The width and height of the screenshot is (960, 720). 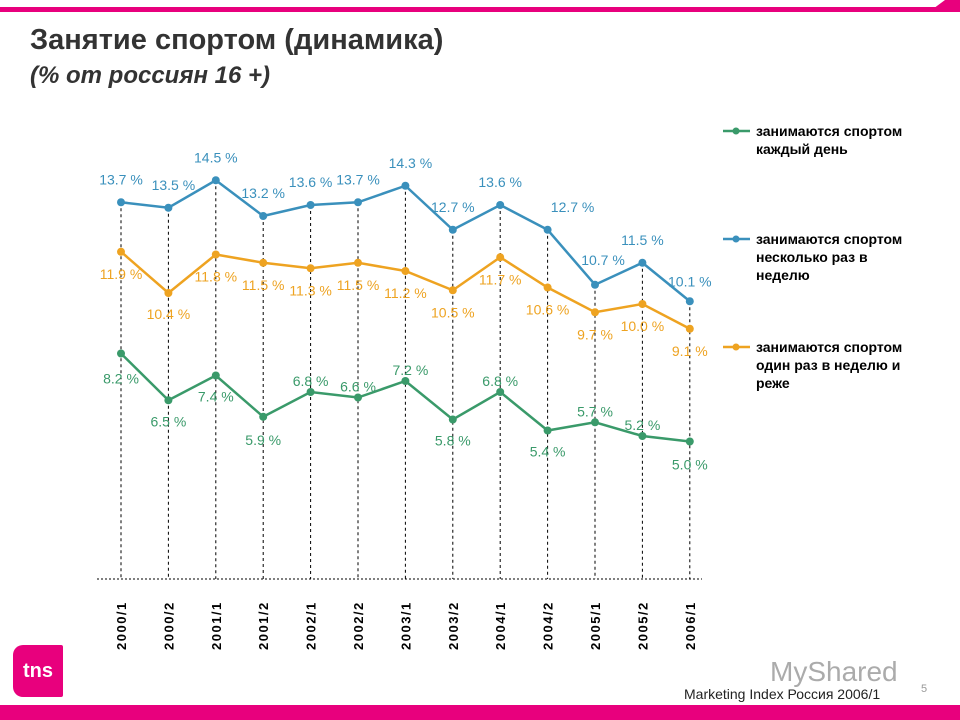 What do you see at coordinates (453, 625) in the screenshot?
I see `x-tick-label: 2003/2` at bounding box center [453, 625].